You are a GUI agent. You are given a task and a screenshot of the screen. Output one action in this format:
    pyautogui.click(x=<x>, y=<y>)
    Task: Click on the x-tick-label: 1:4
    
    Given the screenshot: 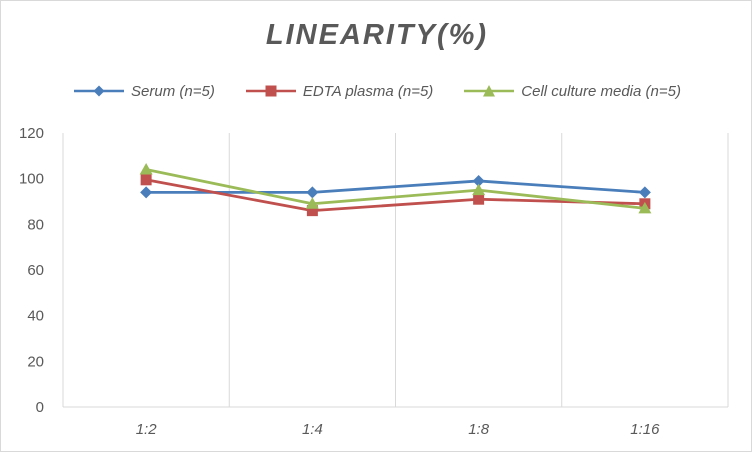 What is the action you would take?
    pyautogui.click(x=312, y=429)
    